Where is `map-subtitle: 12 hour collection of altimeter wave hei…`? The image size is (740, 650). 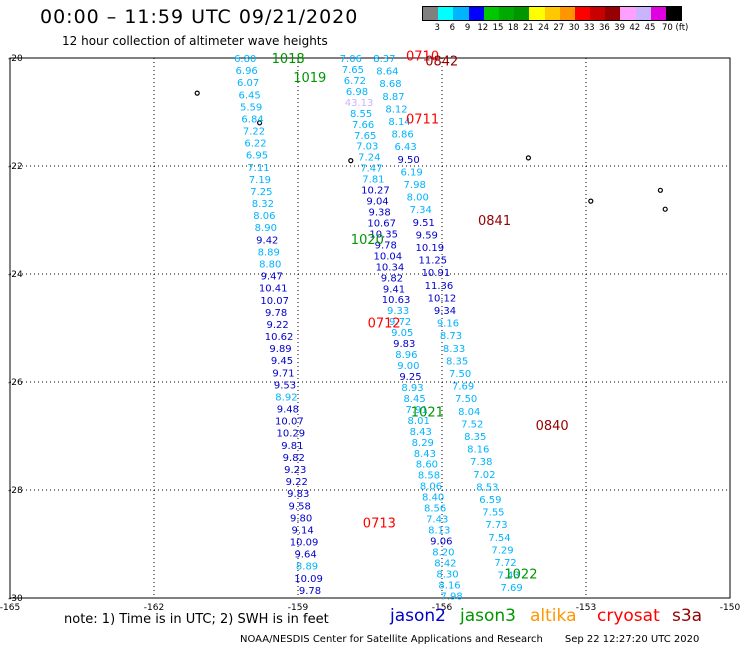
map-subtitle: 12 hour collection of altimeter wave hei… is located at coordinates (195, 41).